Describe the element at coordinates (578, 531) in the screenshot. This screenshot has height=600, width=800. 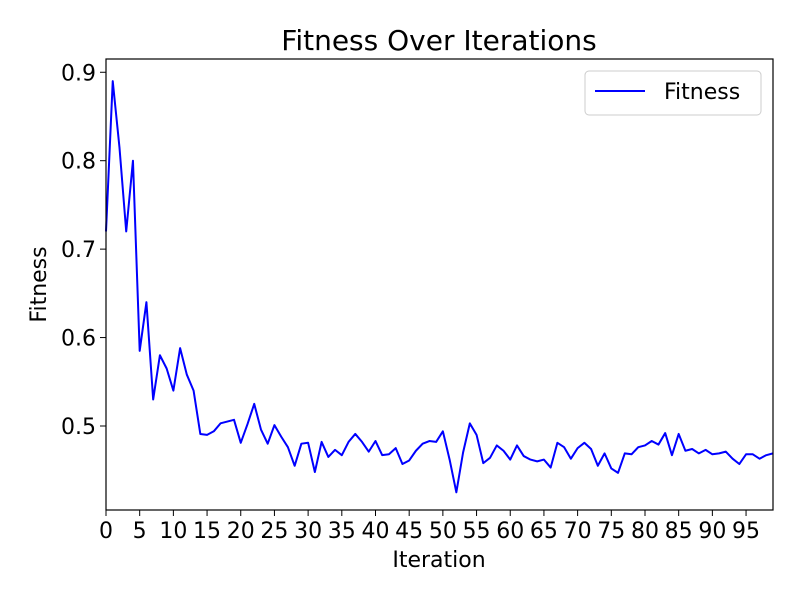
I see `x-tick-label: 70` at that location.